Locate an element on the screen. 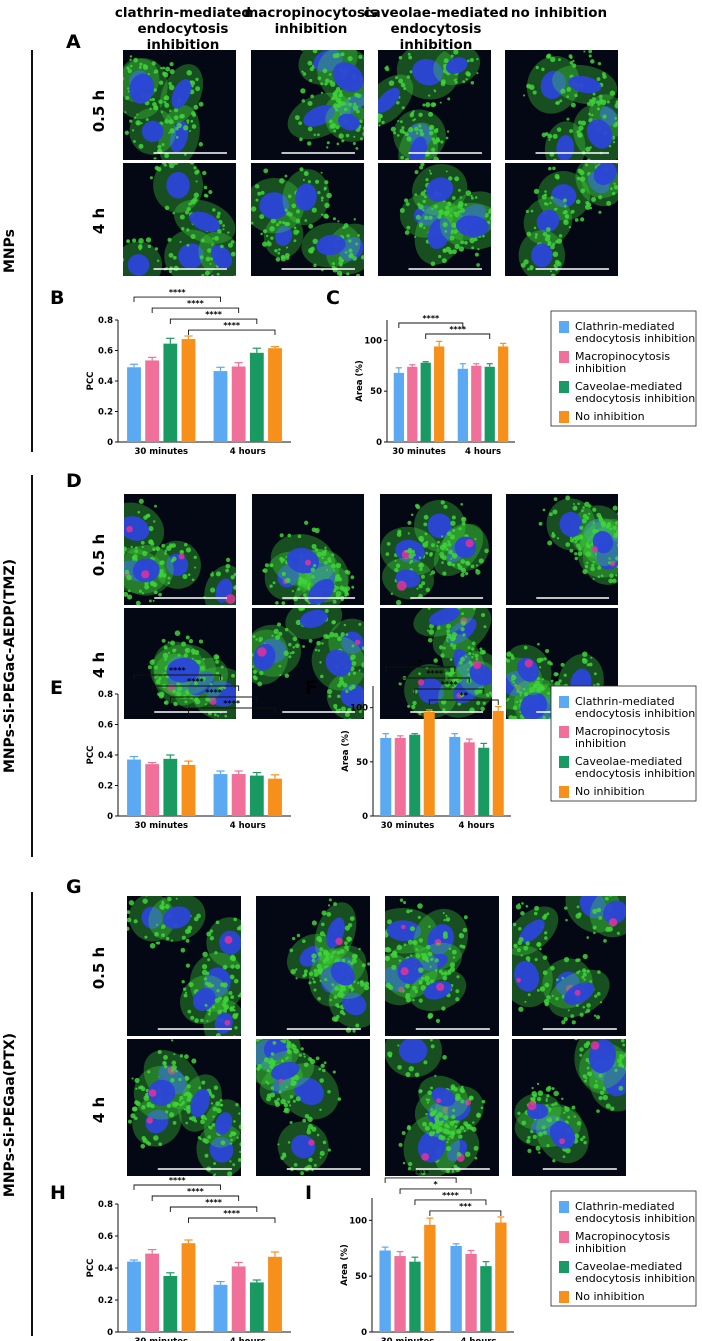 The width and height of the screenshot is (702, 1341). column-header-line: inhibition is located at coordinates (436, 45).